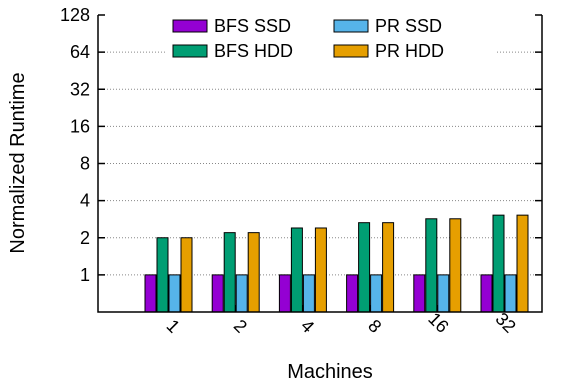 This screenshot has width=561, height=383. What do you see at coordinates (409, 51) in the screenshot?
I see `legend-label: PR HDD` at bounding box center [409, 51].